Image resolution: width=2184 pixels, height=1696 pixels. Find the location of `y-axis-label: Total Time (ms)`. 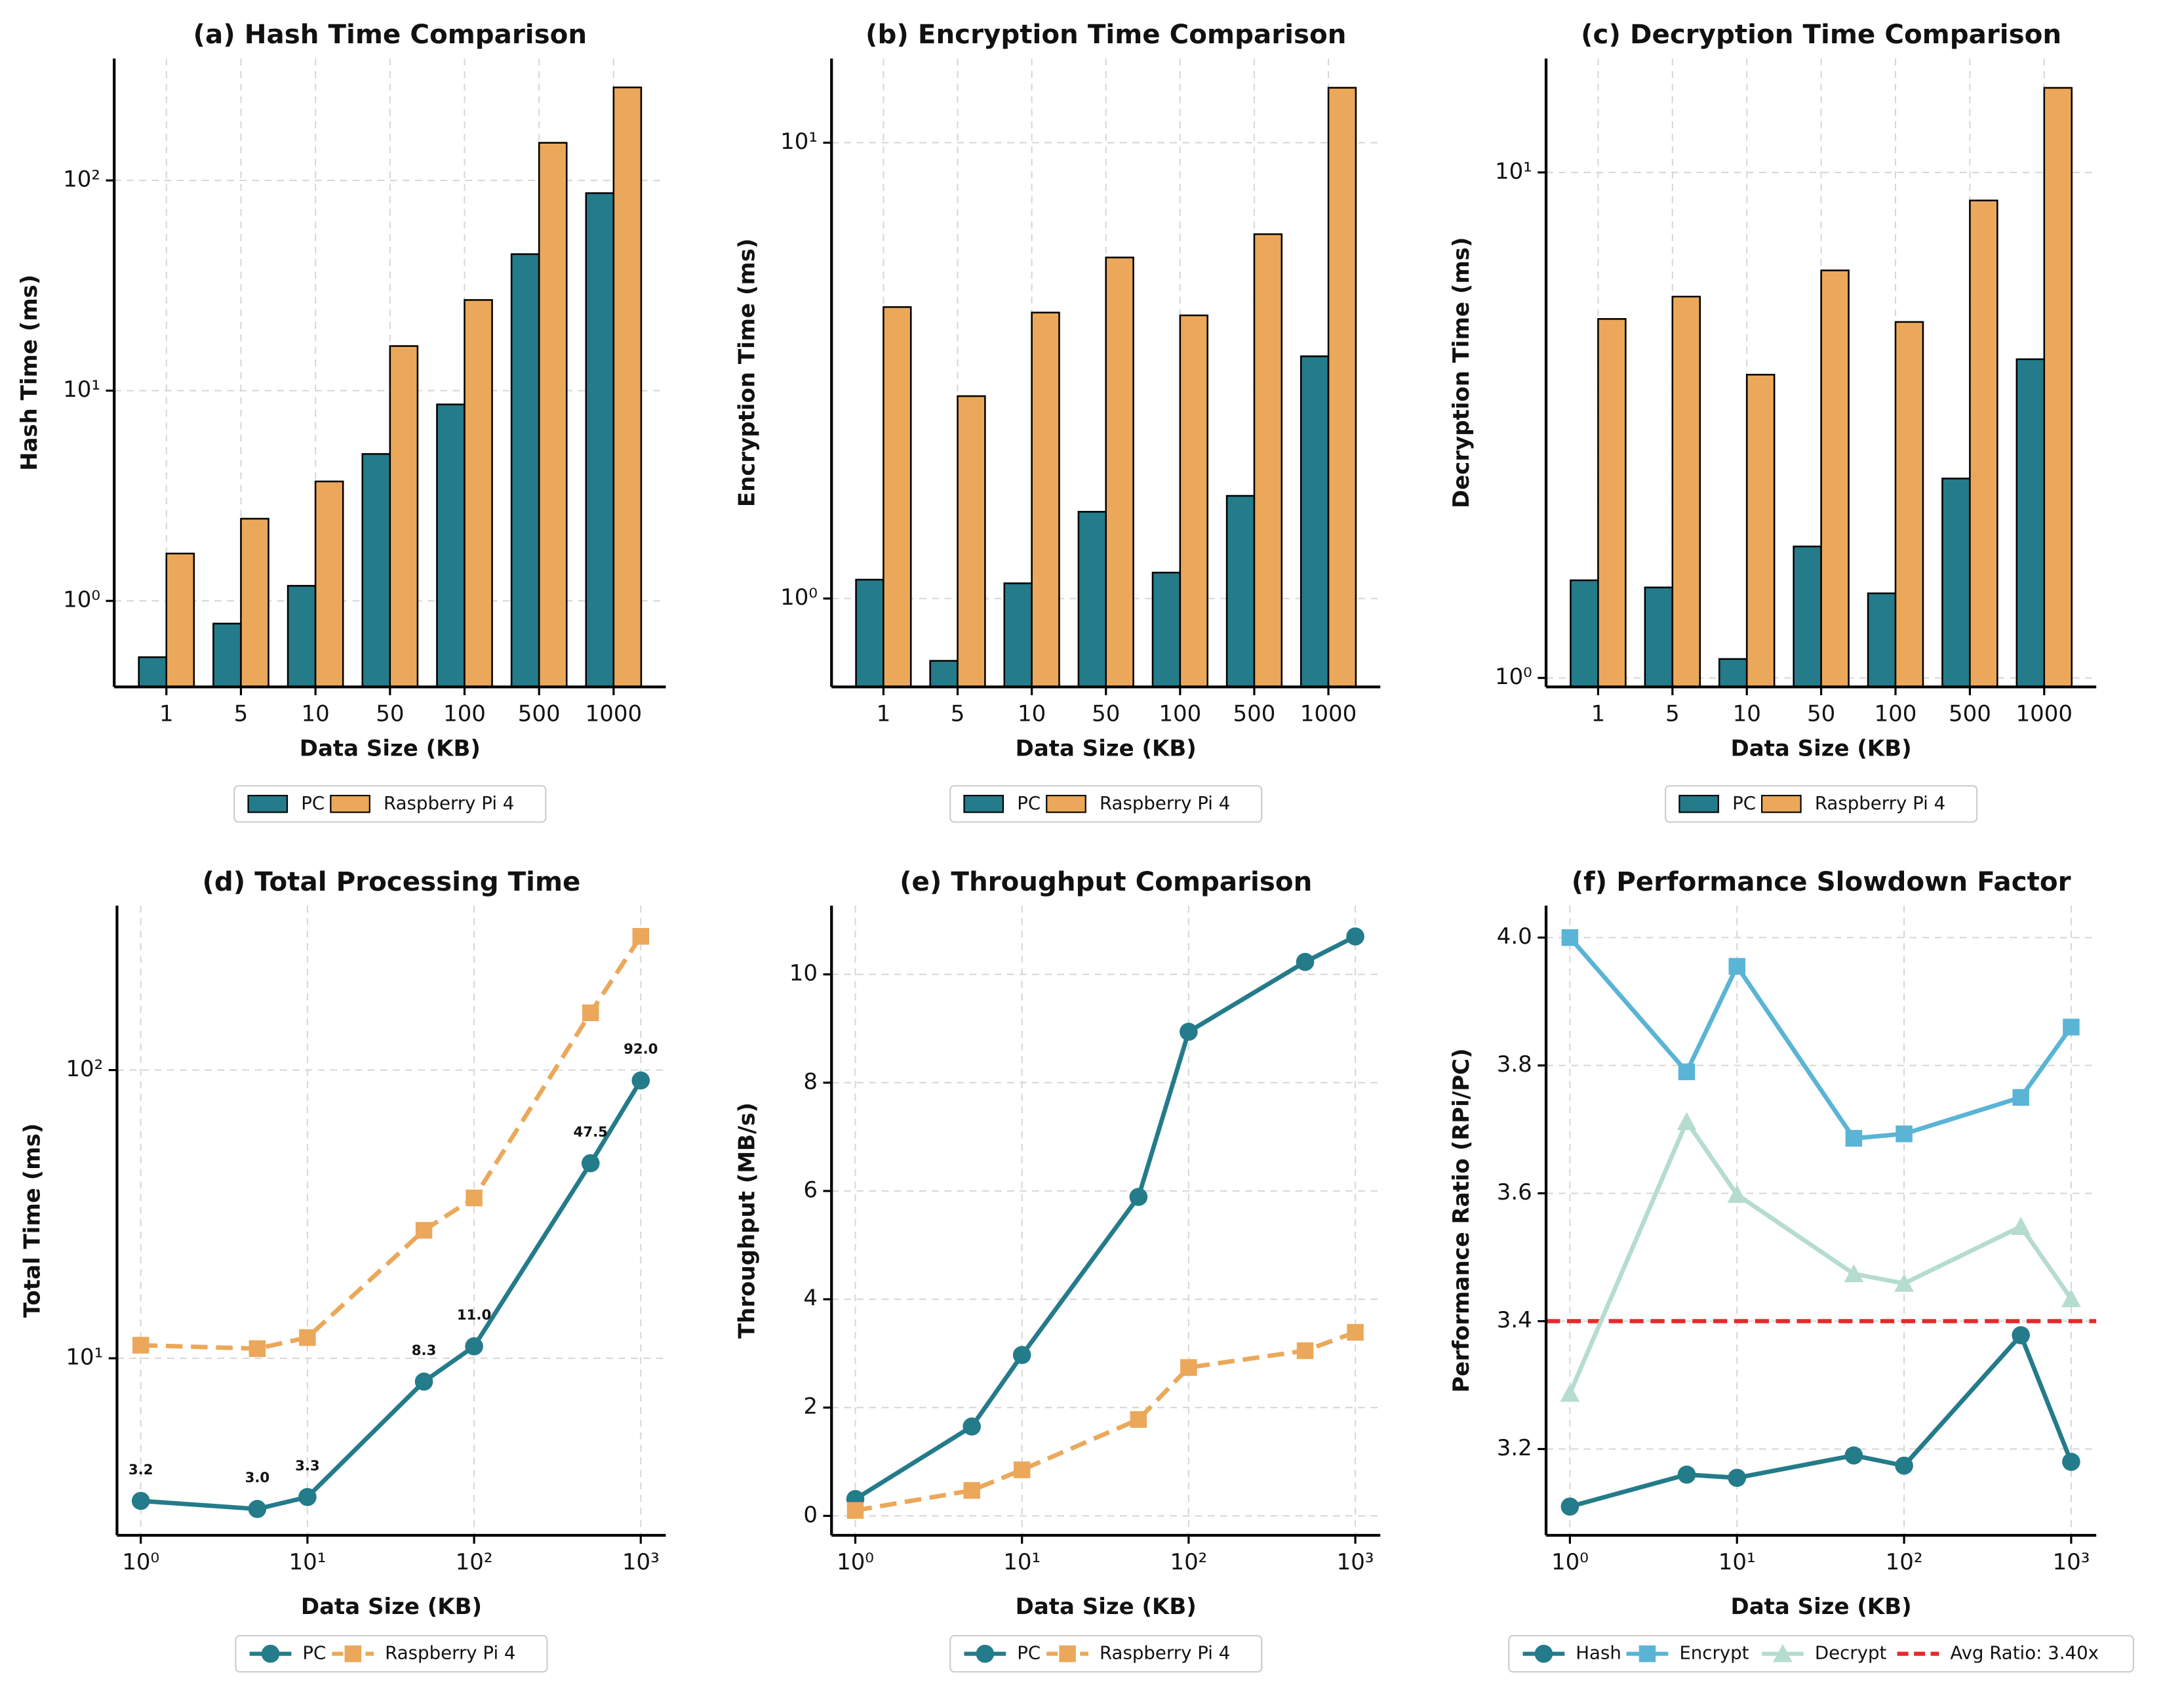

y-axis-label: Total Time (ms) is located at coordinates (32, 1220).